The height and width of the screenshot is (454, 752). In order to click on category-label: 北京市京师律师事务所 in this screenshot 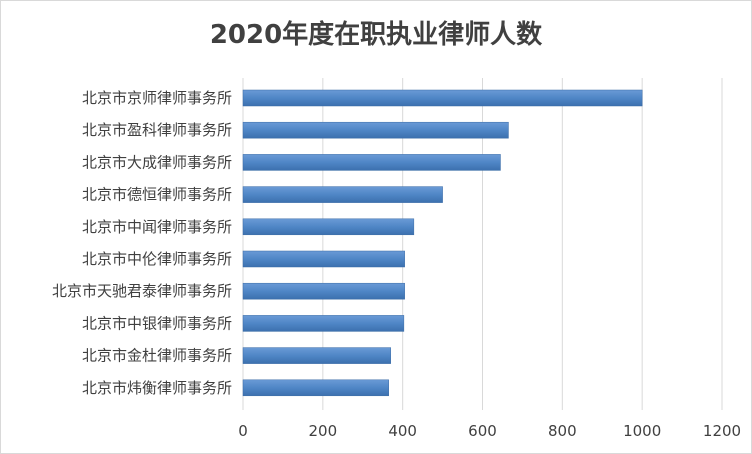, I will do `click(157, 98)`.